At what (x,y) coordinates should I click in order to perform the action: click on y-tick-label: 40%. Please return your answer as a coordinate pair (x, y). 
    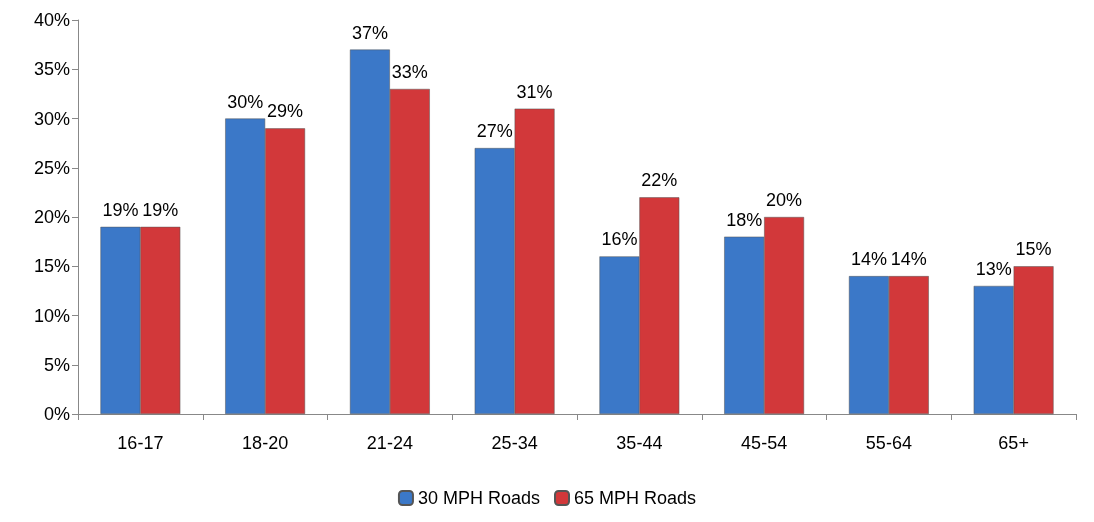
    Looking at the image, I should click on (51, 20).